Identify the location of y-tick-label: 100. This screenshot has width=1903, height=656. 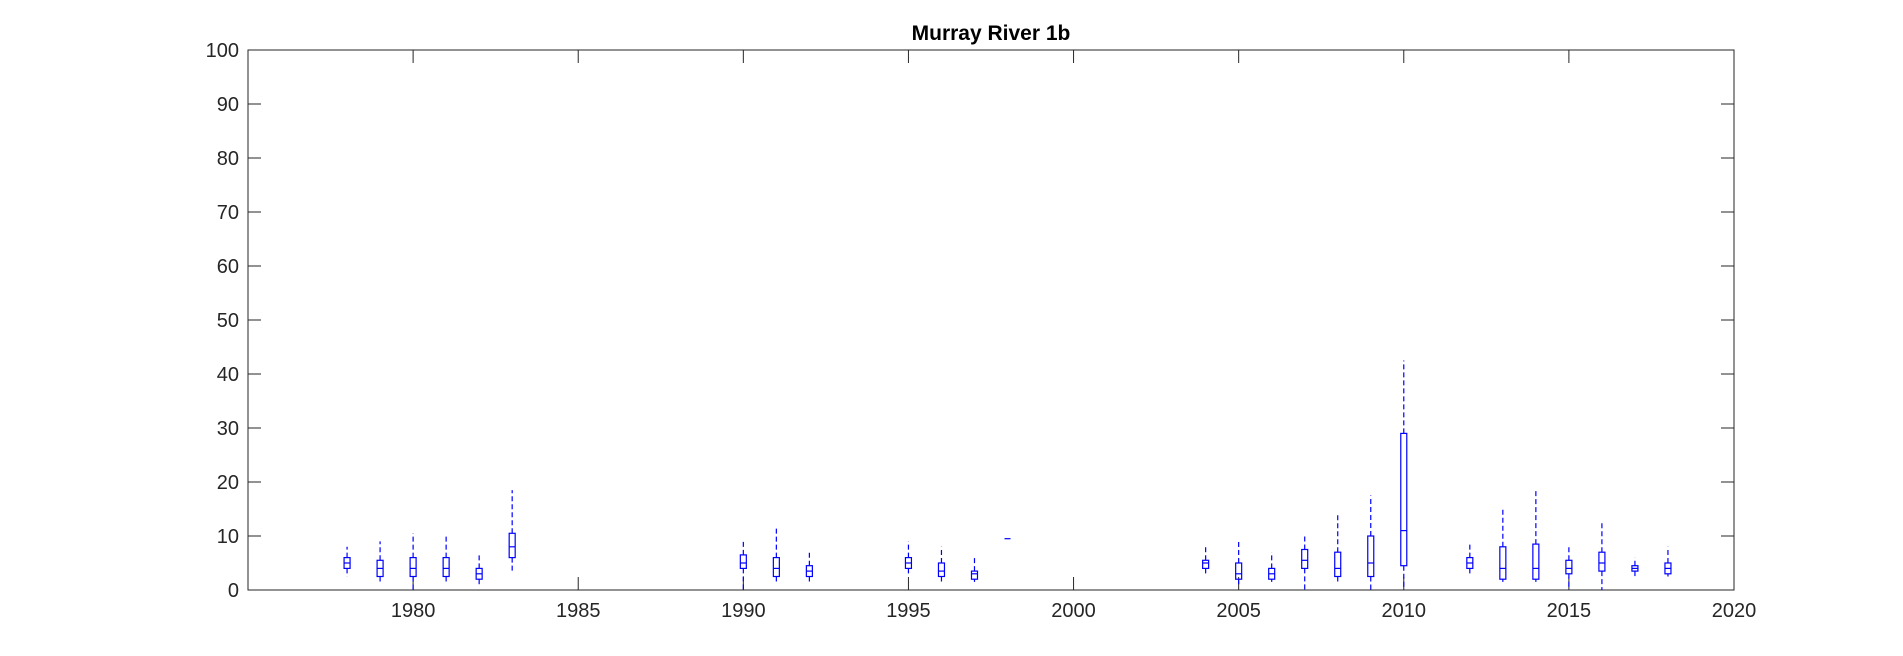
(222, 51).